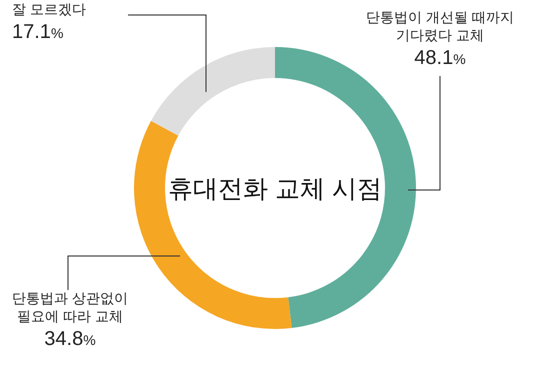  Describe the element at coordinates (440, 58) in the screenshot. I see `data-label: 48.1%` at that location.